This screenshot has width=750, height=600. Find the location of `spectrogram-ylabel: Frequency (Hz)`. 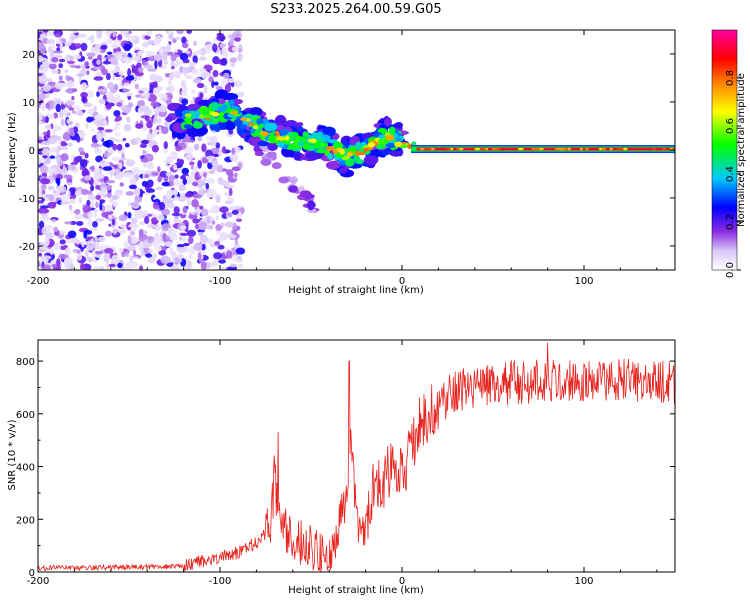

spectrogram-ylabel: Frequency (Hz) is located at coordinates (12, 150).